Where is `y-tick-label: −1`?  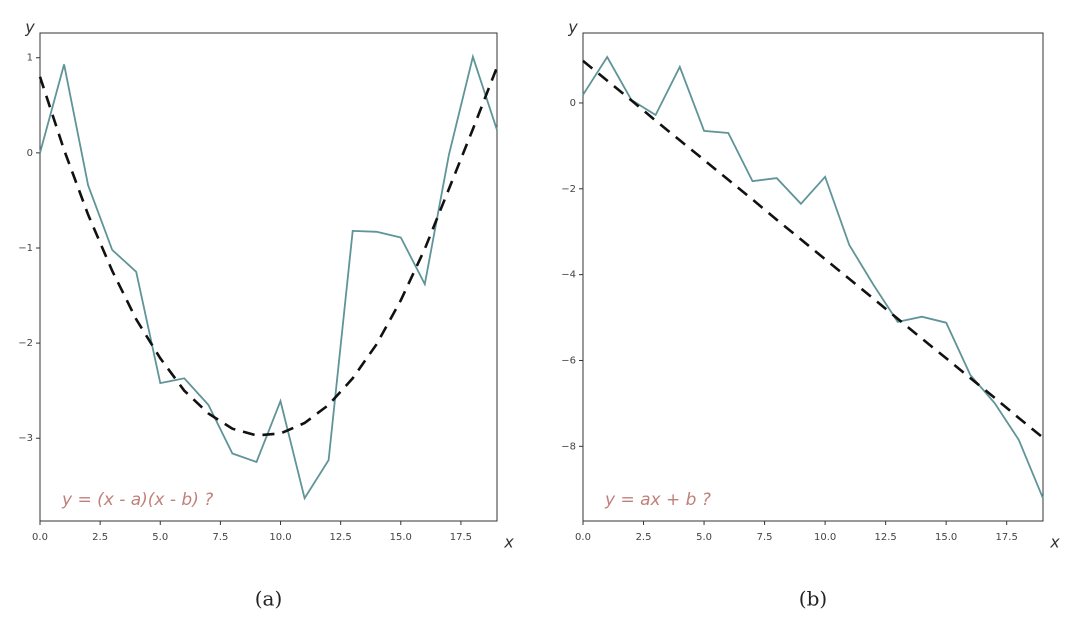 y-tick-label: −1 is located at coordinates (25, 248).